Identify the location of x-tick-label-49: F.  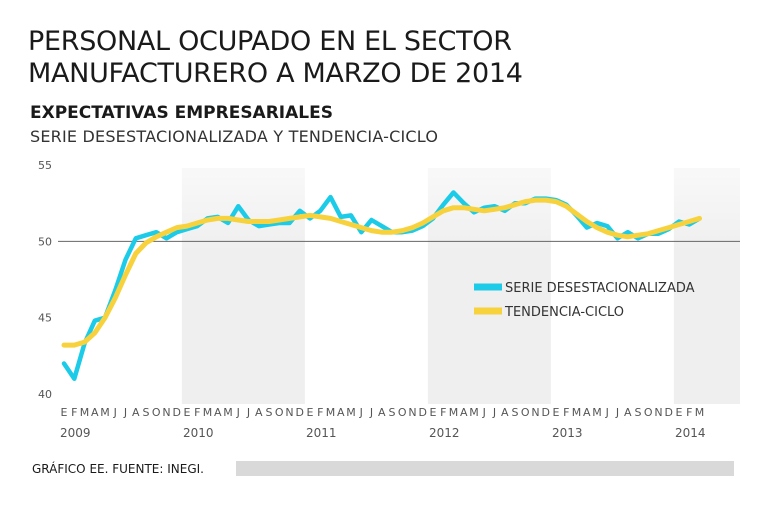
(566, 412).